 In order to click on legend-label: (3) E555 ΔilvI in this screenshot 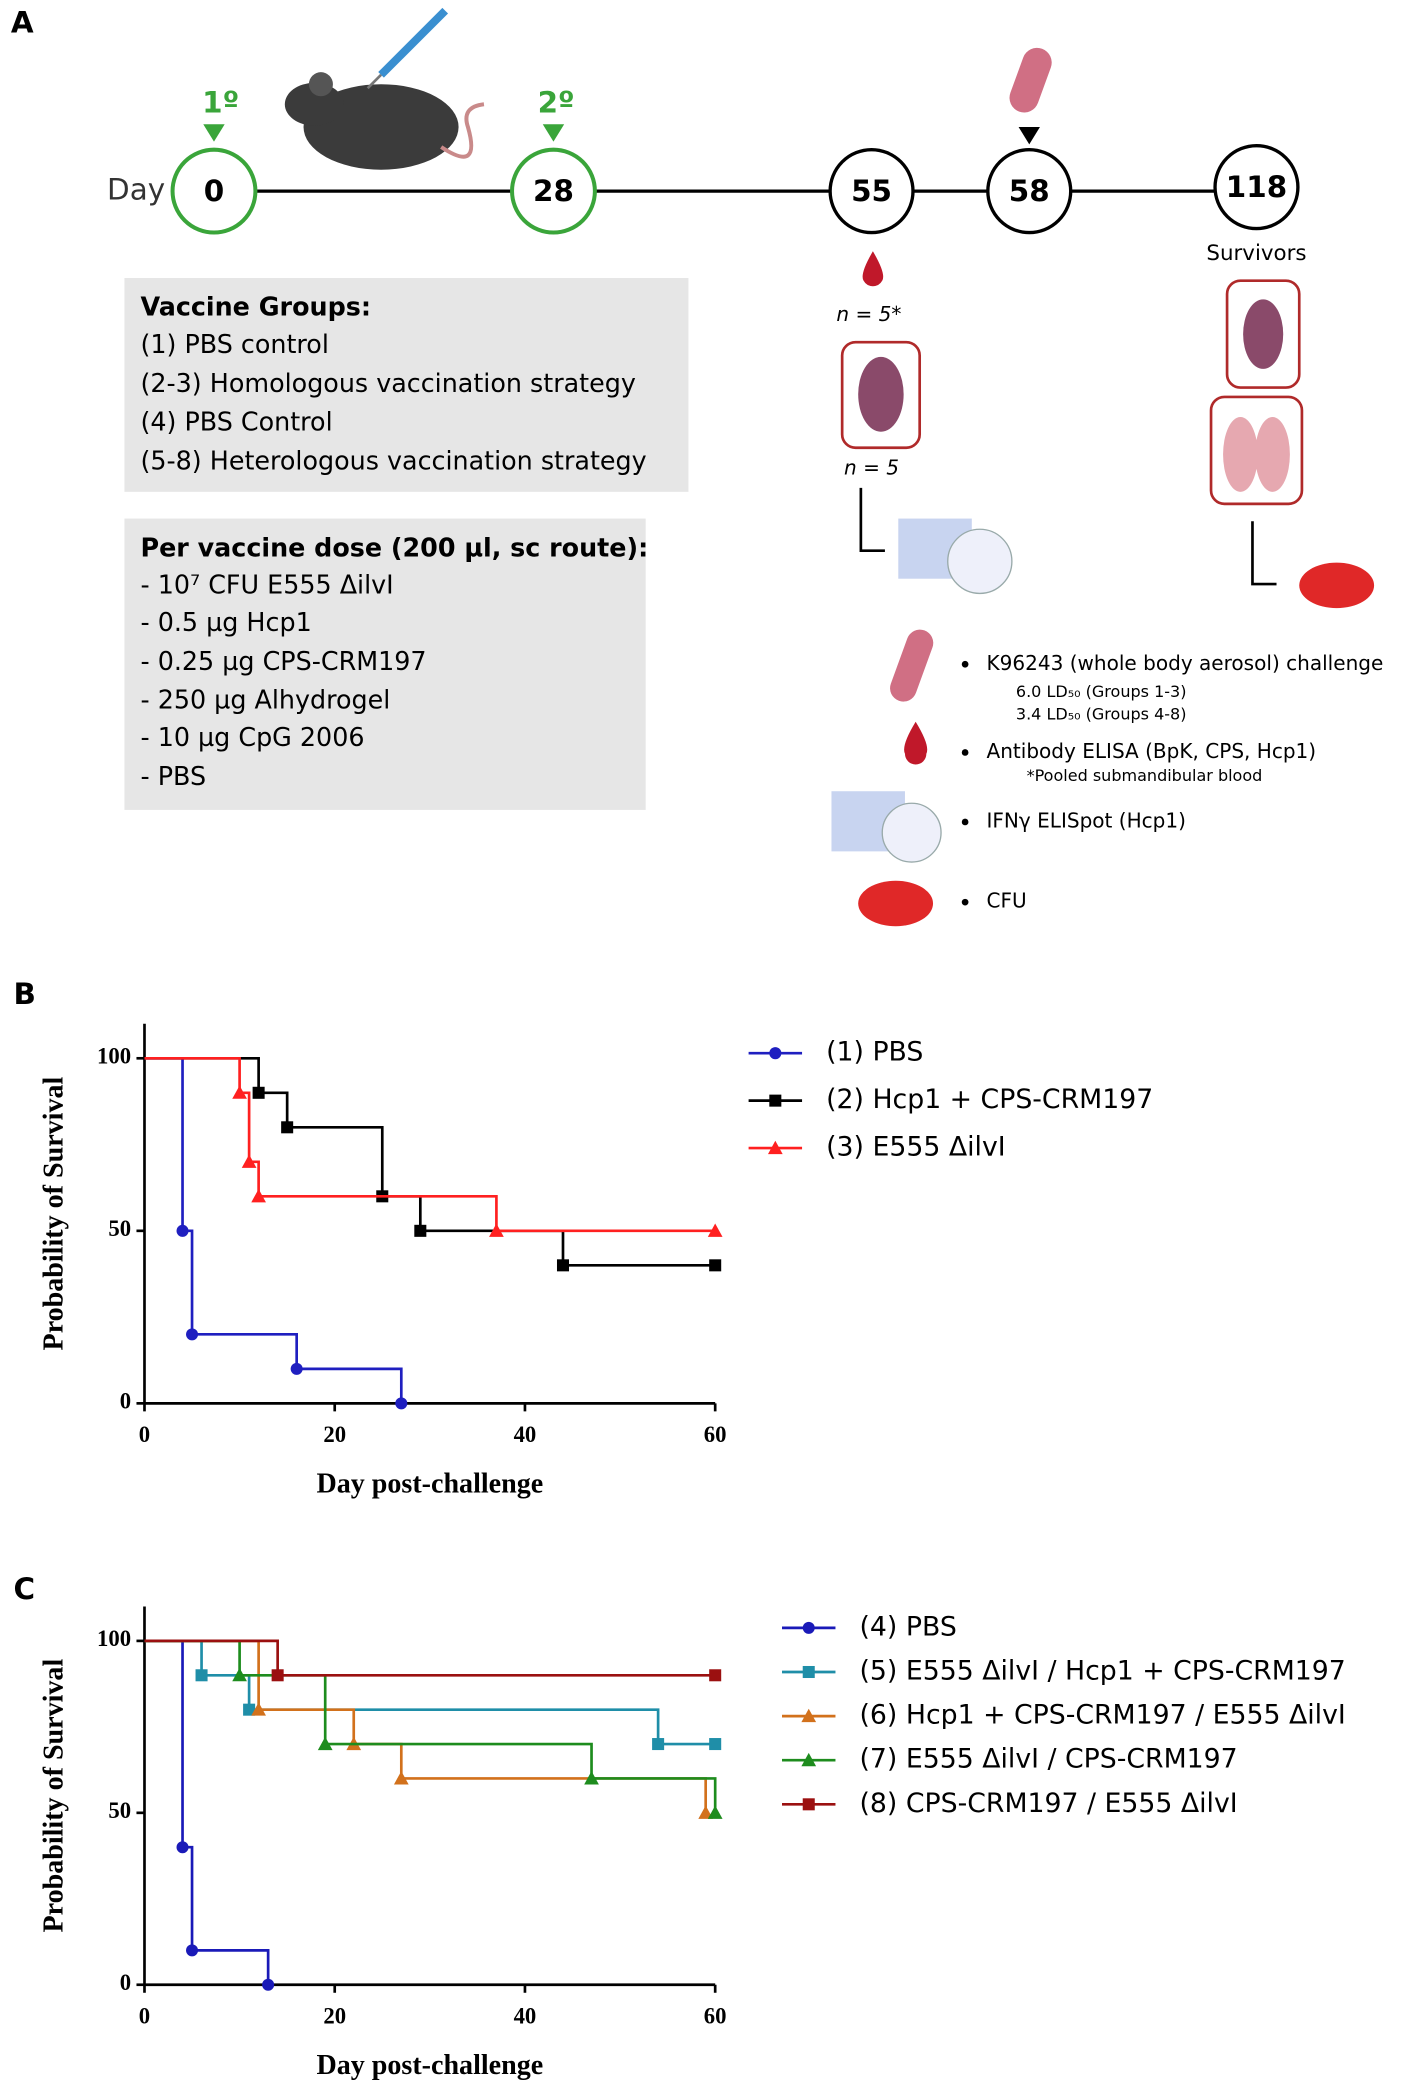, I will do `click(916, 1147)`.